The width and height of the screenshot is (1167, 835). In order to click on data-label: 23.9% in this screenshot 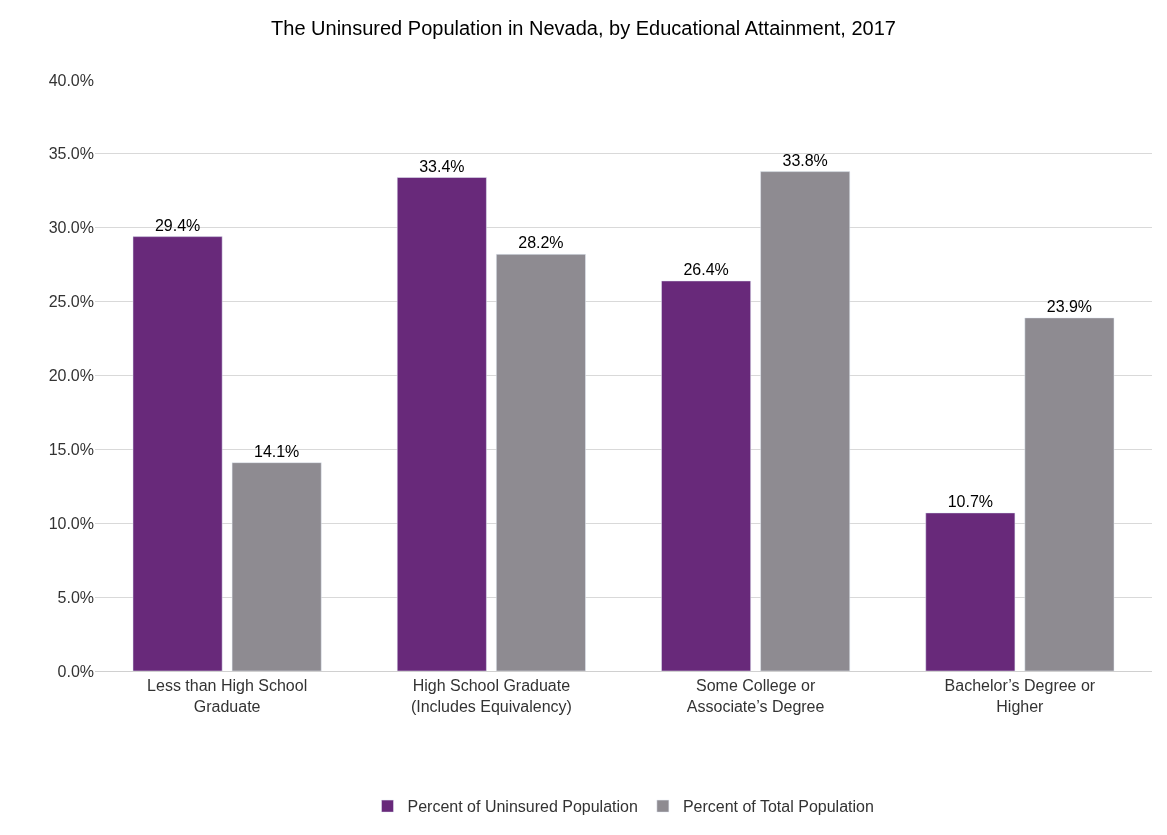, I will do `click(1069, 306)`.